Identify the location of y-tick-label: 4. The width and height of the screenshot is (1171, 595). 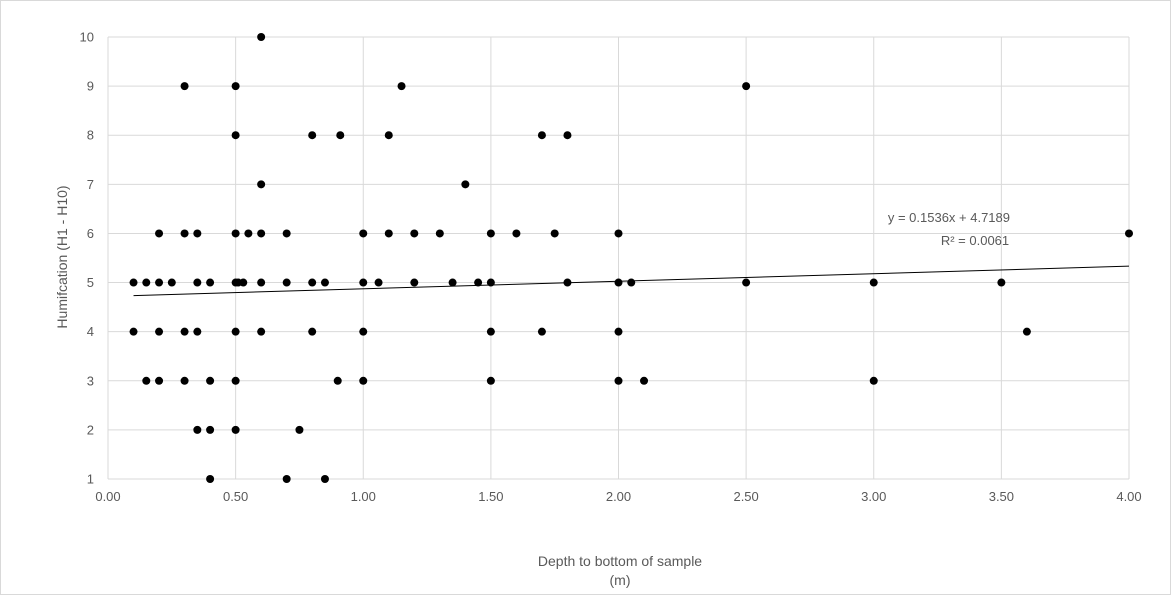
(90, 331).